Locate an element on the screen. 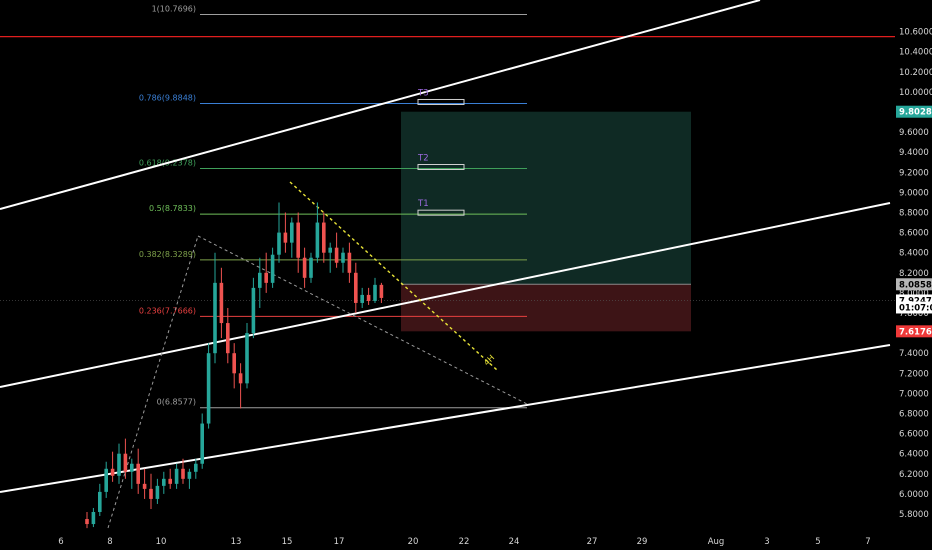  price-tick-label: 7.8000 is located at coordinates (914, 314).